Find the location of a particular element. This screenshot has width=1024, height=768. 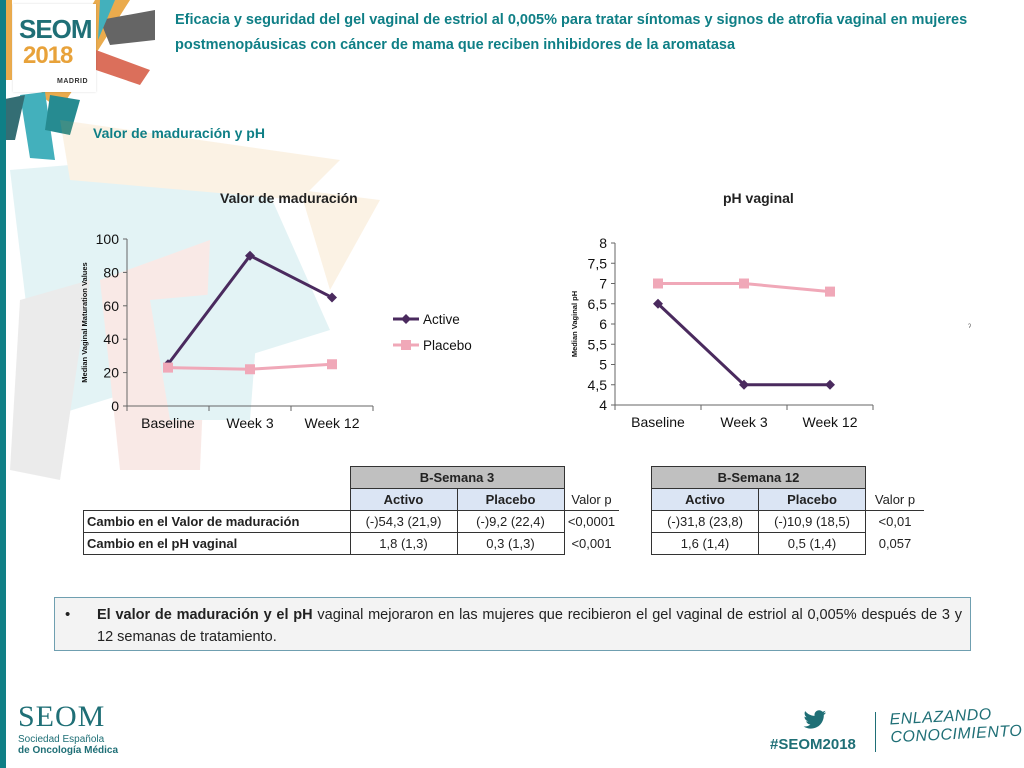

table1-row1-p: <0,0001 is located at coordinates (591, 521).